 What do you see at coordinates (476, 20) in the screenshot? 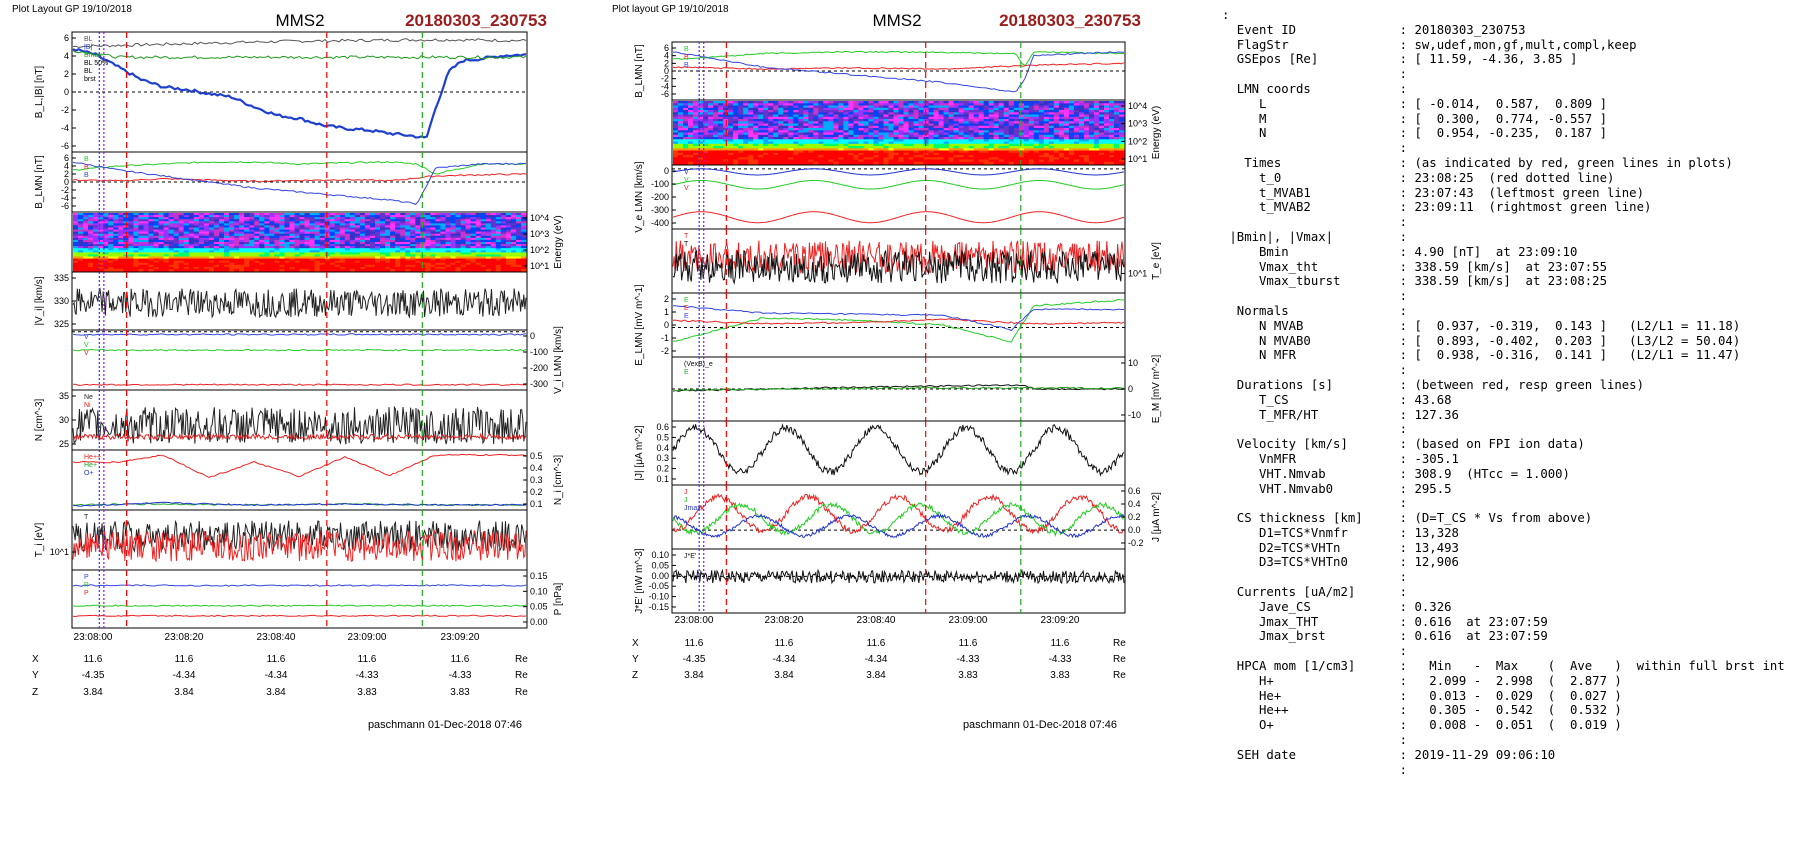
I see `event-title: 20180303_230753` at bounding box center [476, 20].